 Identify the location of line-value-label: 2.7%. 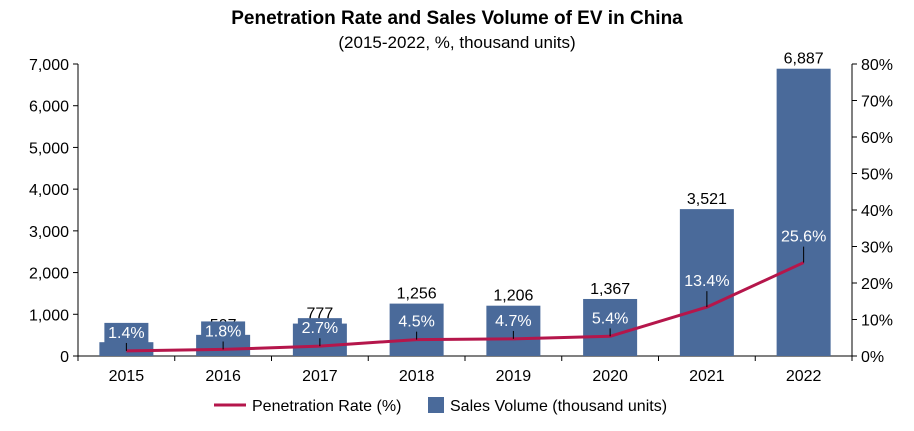
(320, 328).